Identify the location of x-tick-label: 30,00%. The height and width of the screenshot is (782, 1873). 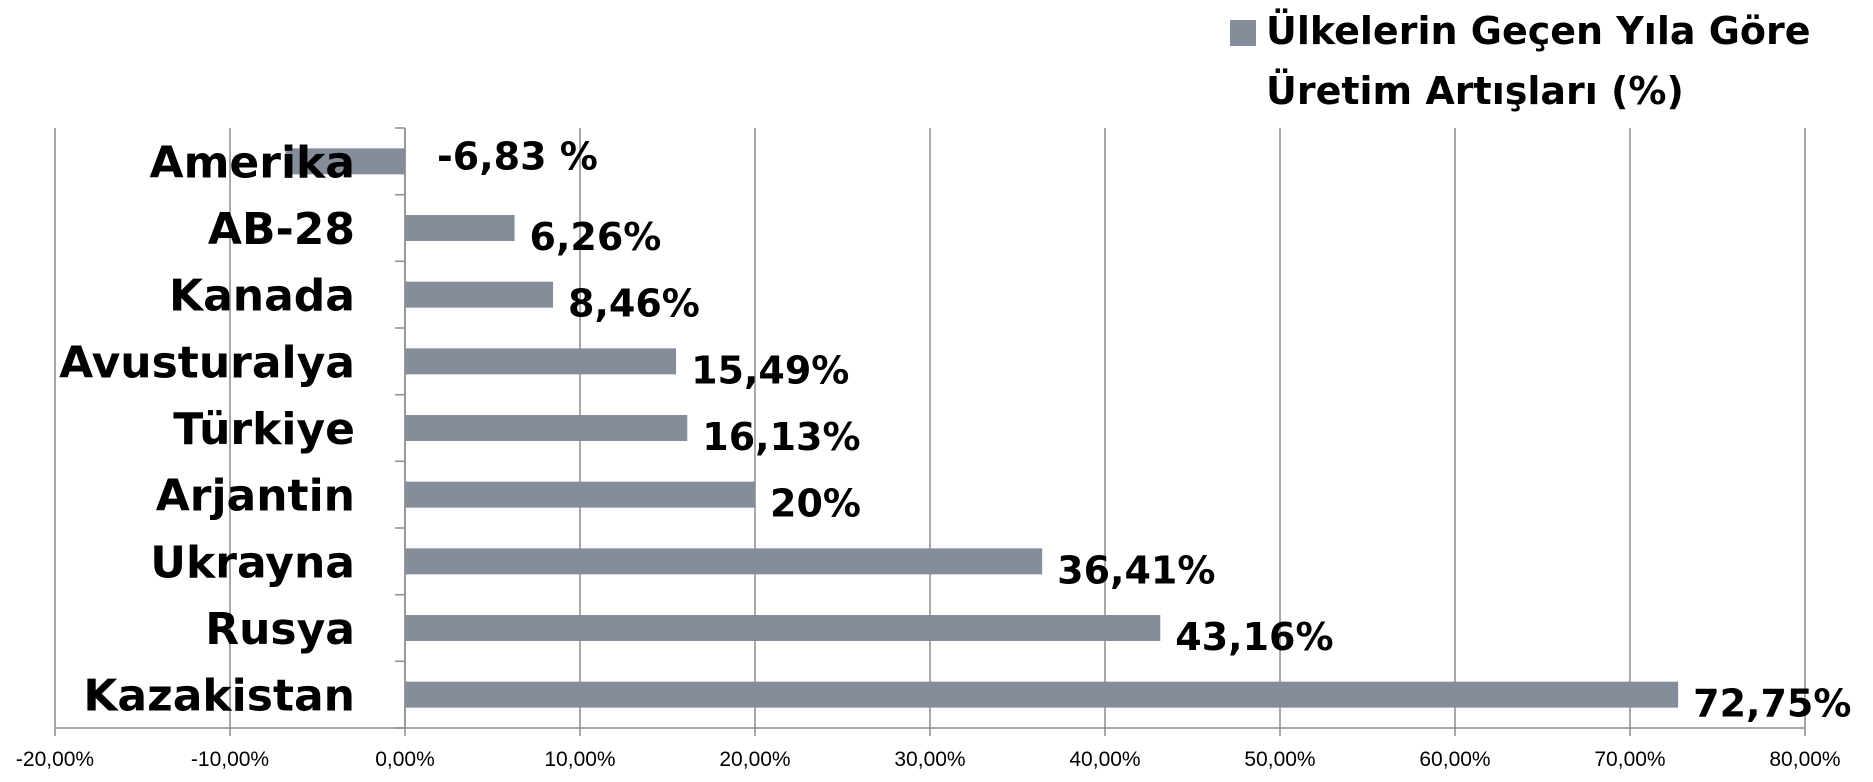
(929, 759).